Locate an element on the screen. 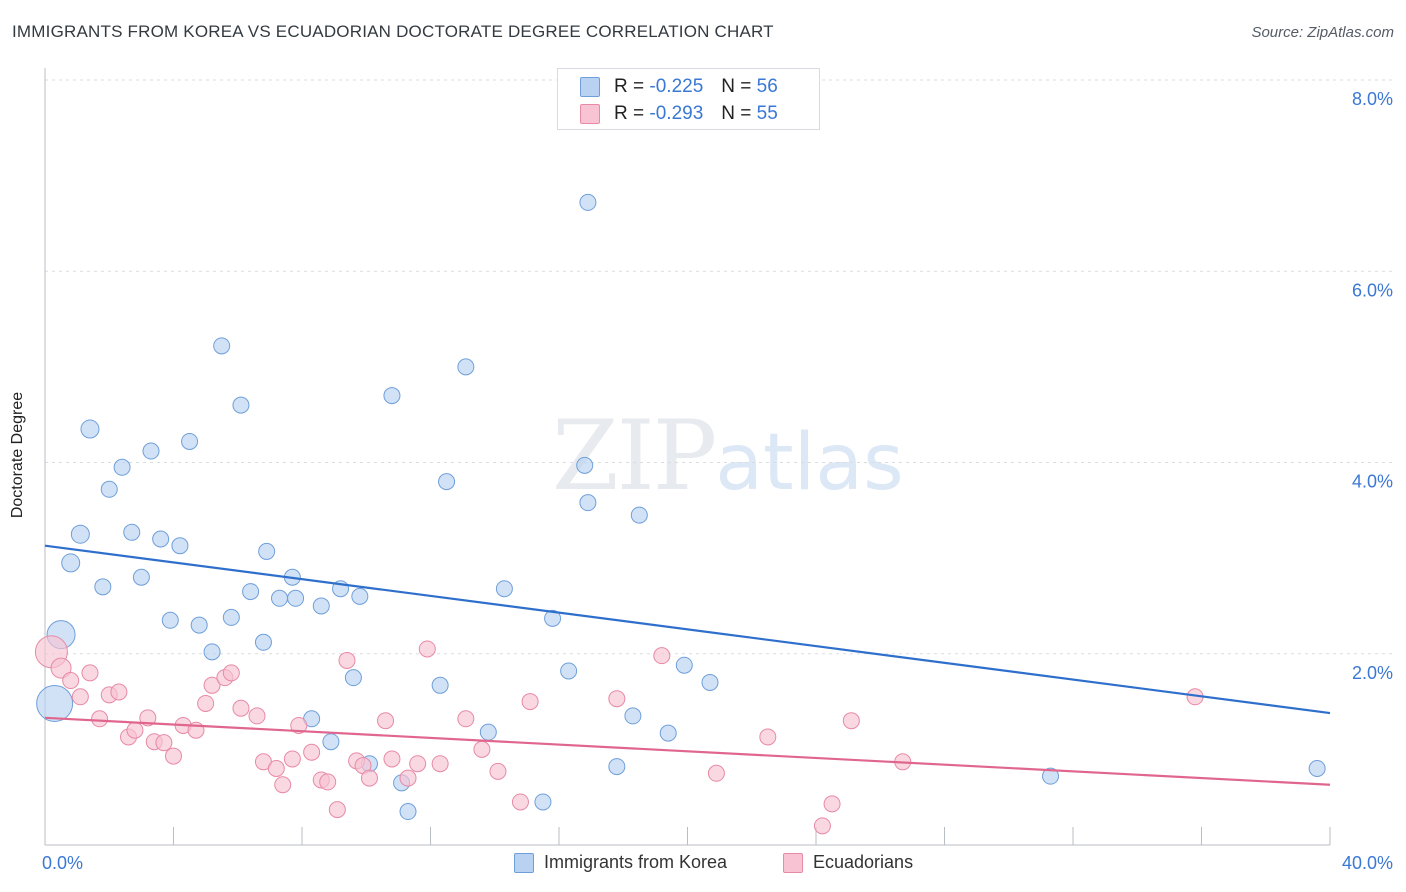 Image resolution: width=1406 pixels, height=892 pixels. legend-item-ecuador: Ecuadorians is located at coordinates (848, 862).